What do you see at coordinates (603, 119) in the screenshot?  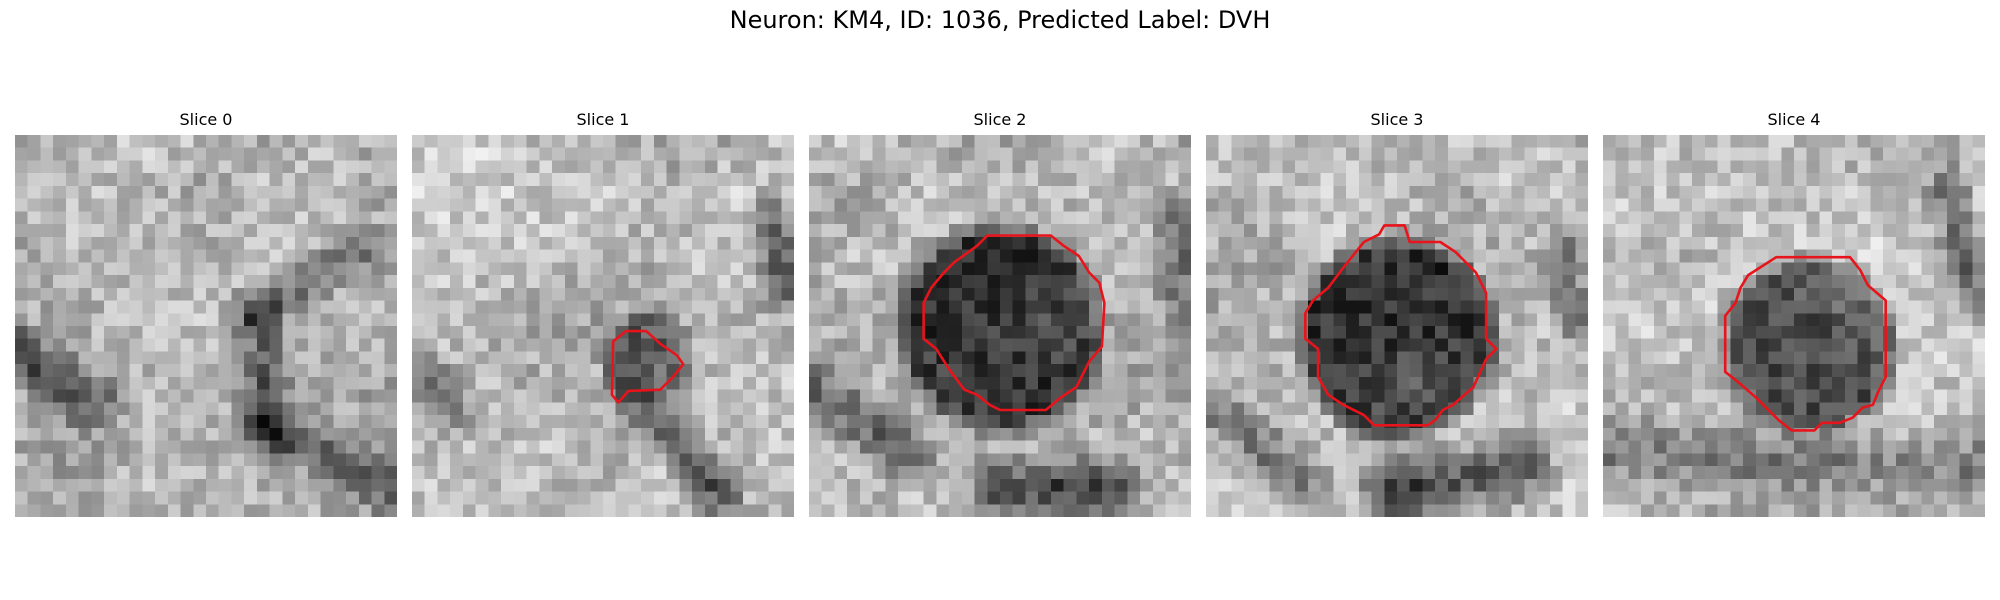 I see `panel-title-slice-1: Slice 1` at bounding box center [603, 119].